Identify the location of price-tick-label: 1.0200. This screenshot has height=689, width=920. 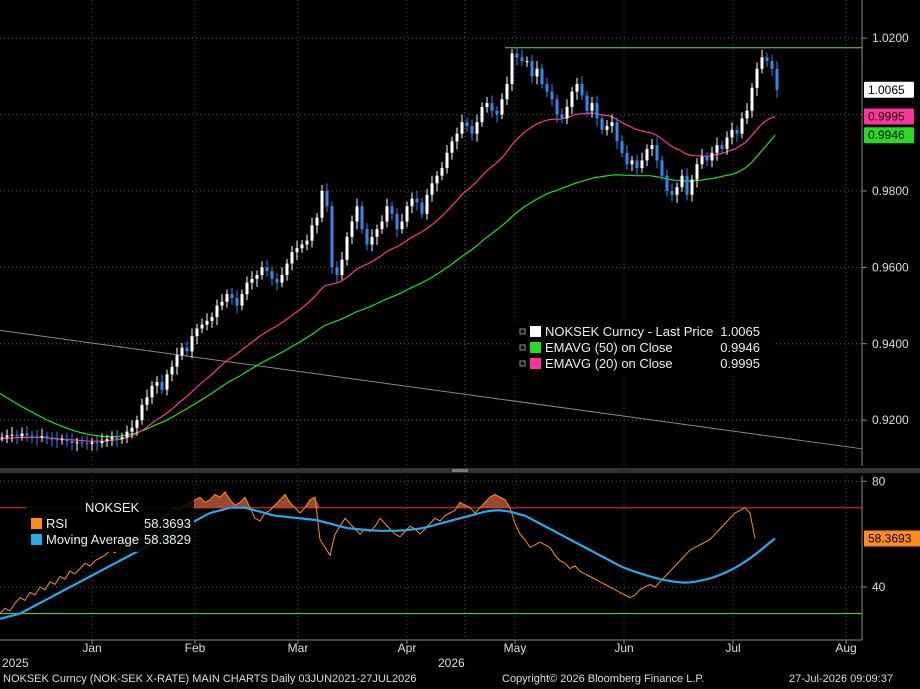
(890, 38).